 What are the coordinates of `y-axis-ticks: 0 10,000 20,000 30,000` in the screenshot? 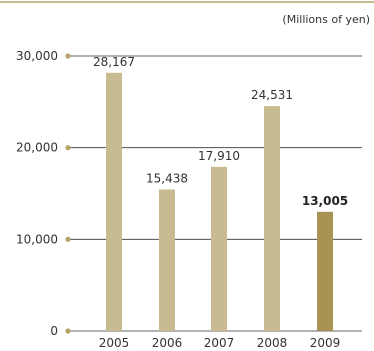 It's located at (43, 193).